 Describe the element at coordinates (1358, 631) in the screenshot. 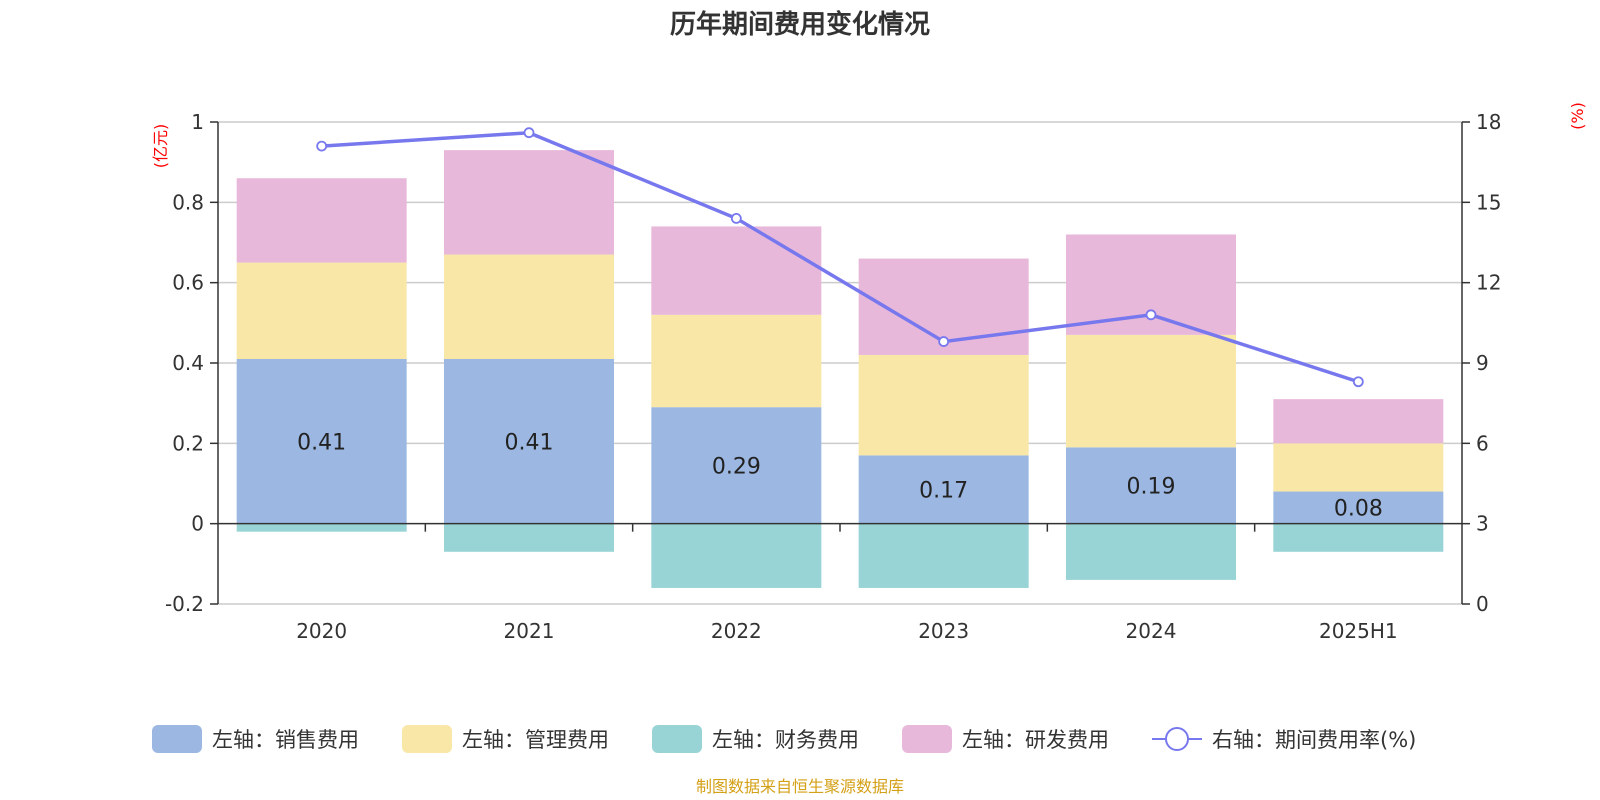

I see `x-tick-label: 2025H1` at that location.